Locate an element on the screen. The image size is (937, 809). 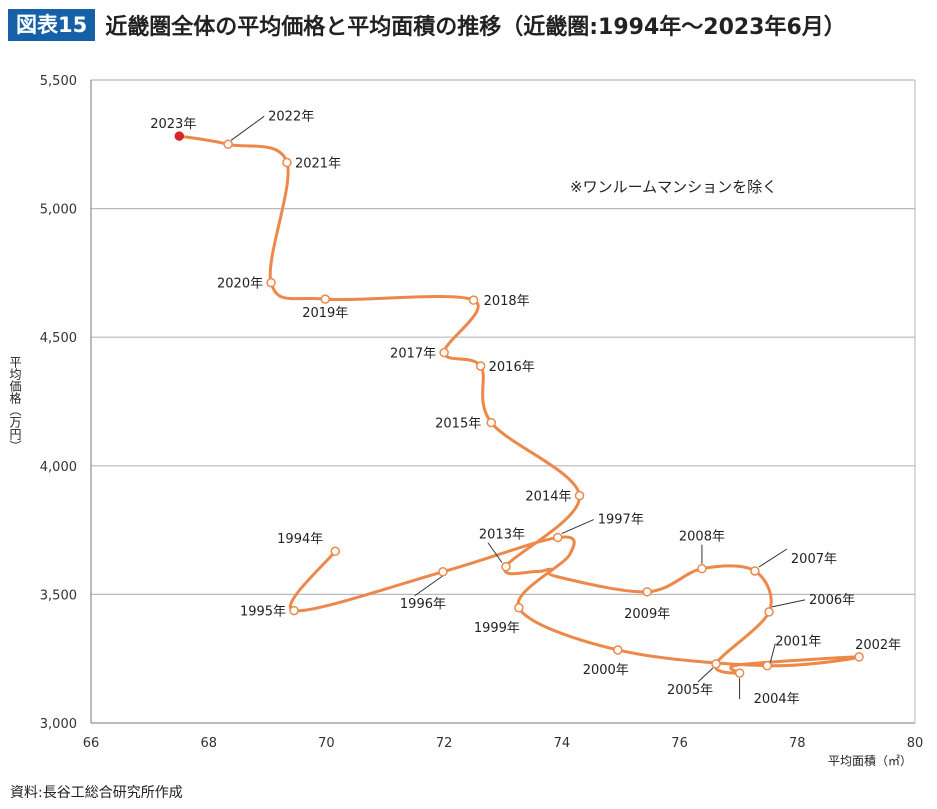
y-tick-label: 4,000 is located at coordinates (58, 467).